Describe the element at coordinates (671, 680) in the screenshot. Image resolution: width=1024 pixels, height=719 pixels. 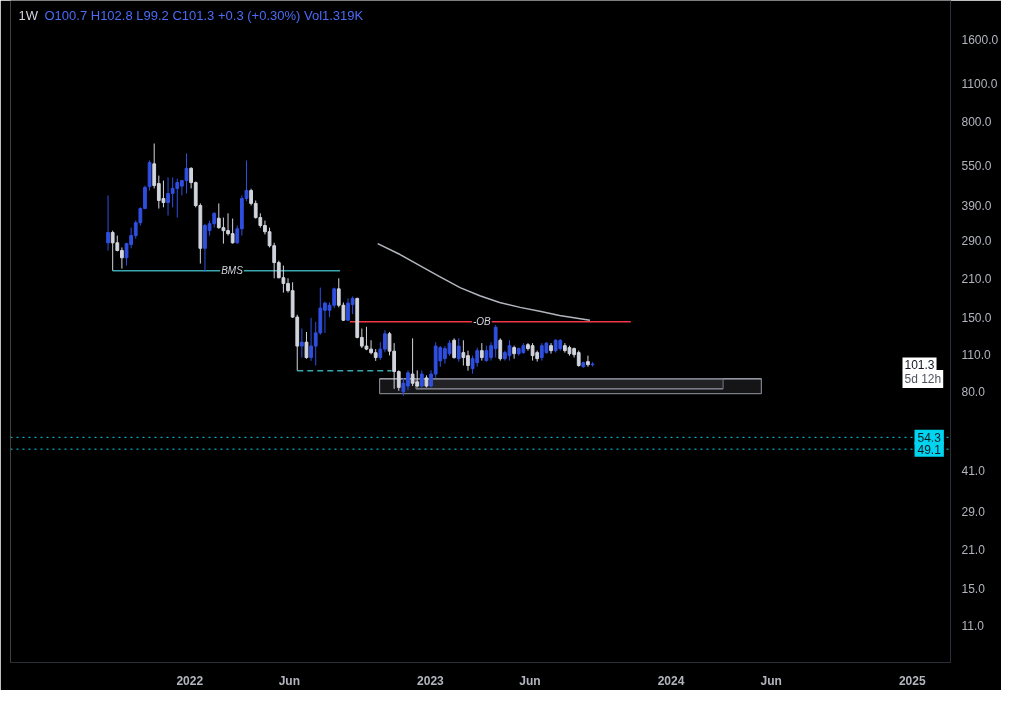
I see `x-tick-label: 2024` at that location.